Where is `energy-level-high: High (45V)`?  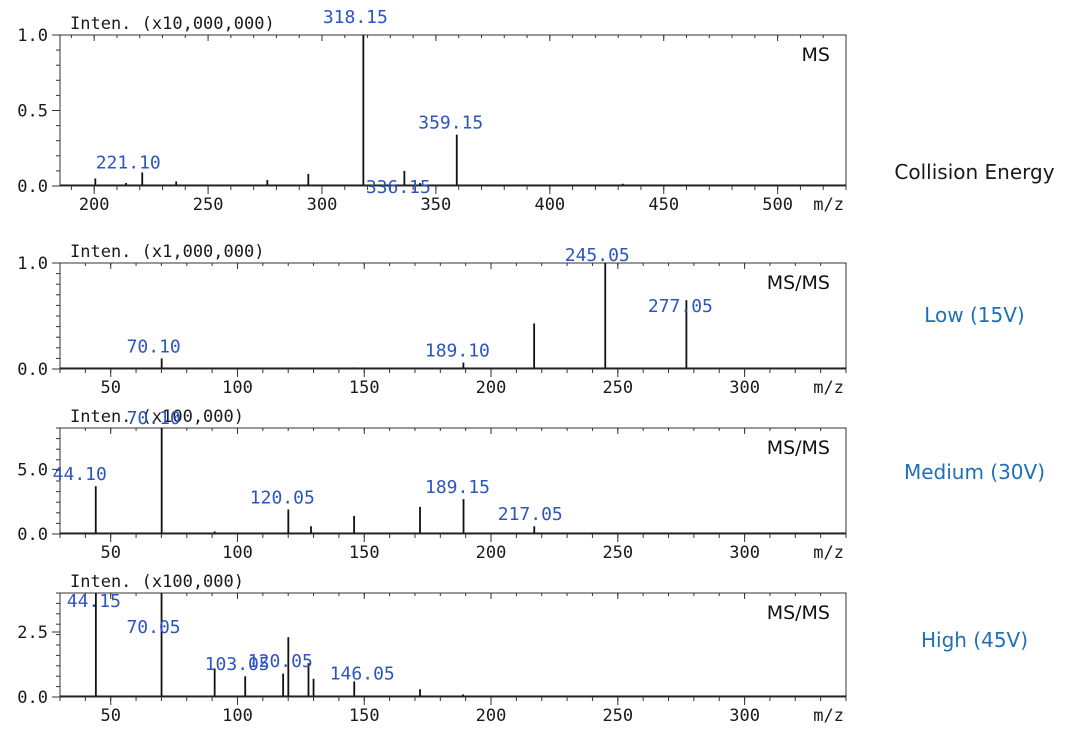
energy-level-high: High (45V) is located at coordinates (974, 640).